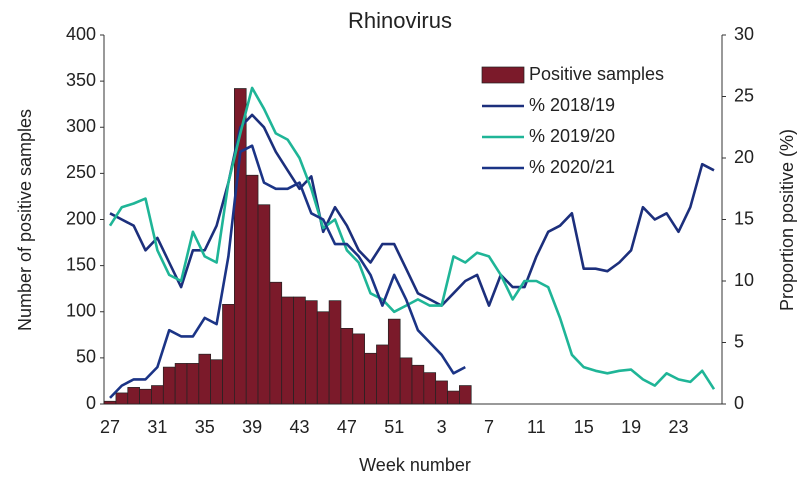  What do you see at coordinates (744, 34) in the screenshot?
I see `y2-tick-label: 30` at bounding box center [744, 34].